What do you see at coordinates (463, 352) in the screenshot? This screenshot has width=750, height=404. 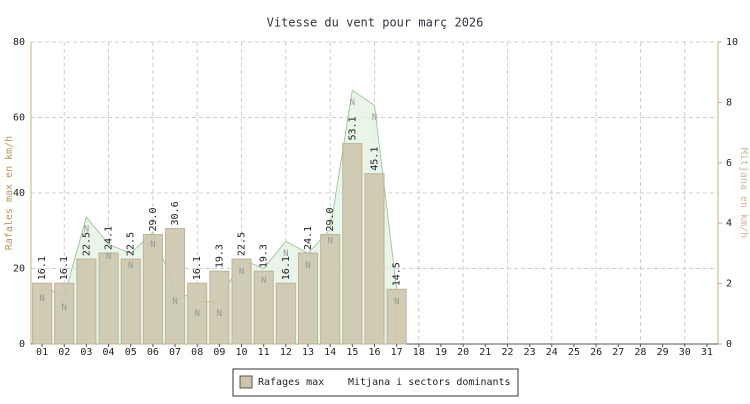 I see `x-tick-label: 20` at bounding box center [463, 352].